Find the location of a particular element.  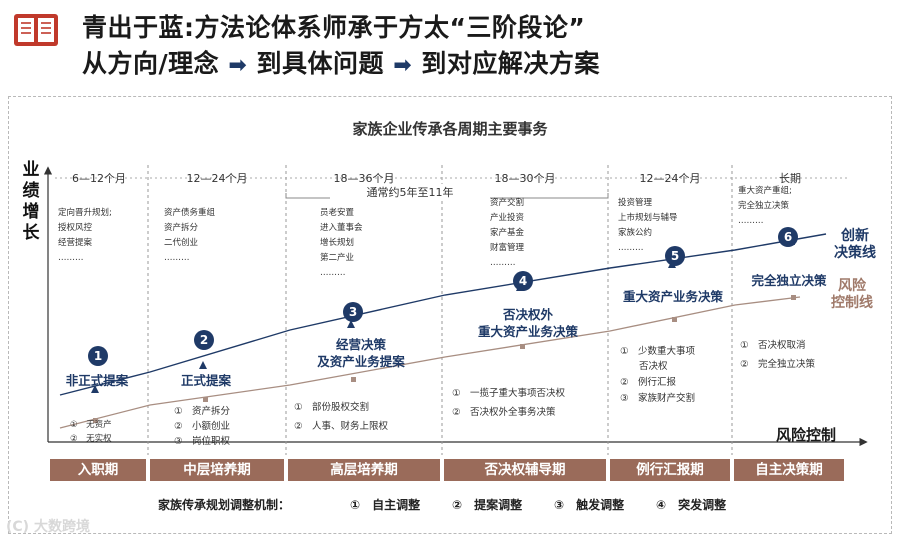

list-item: 投资管理 is located at coordinates (635, 203).